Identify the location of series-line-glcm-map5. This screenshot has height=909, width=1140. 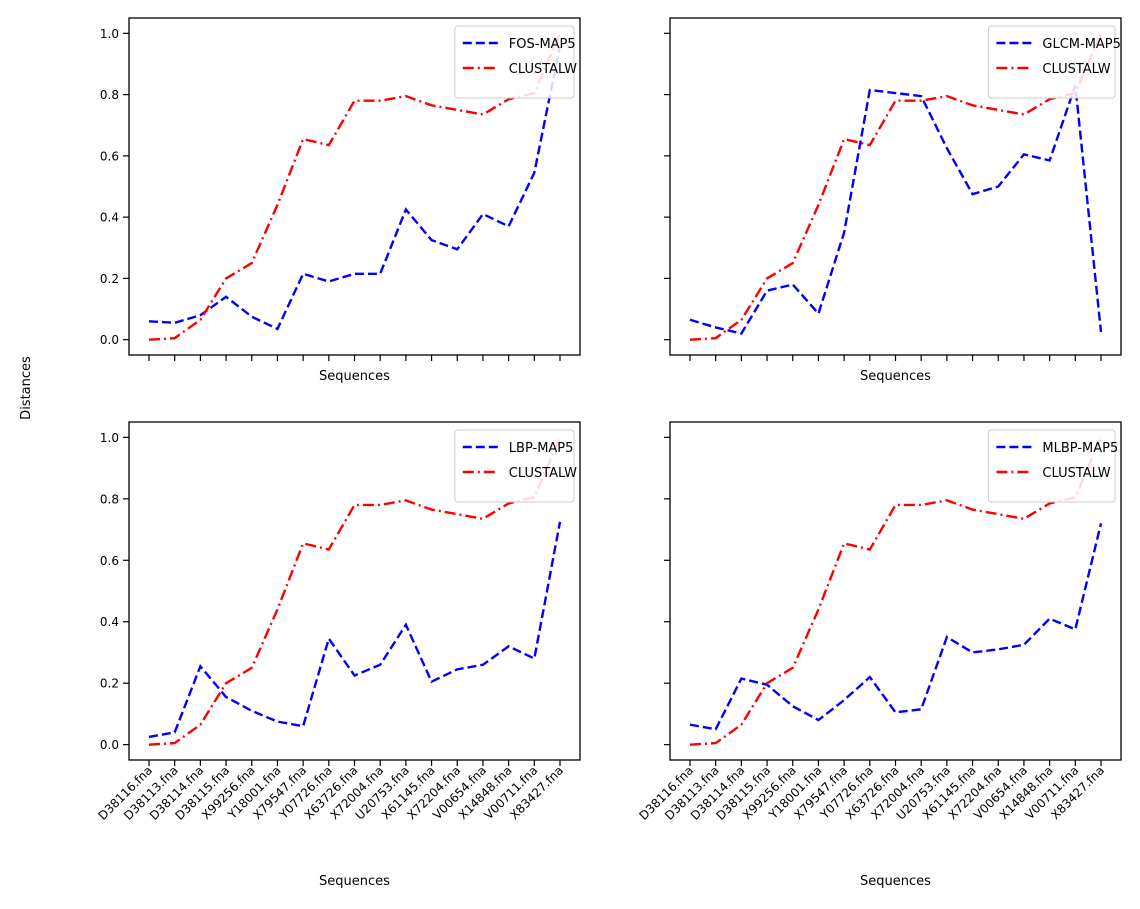
(896, 210).